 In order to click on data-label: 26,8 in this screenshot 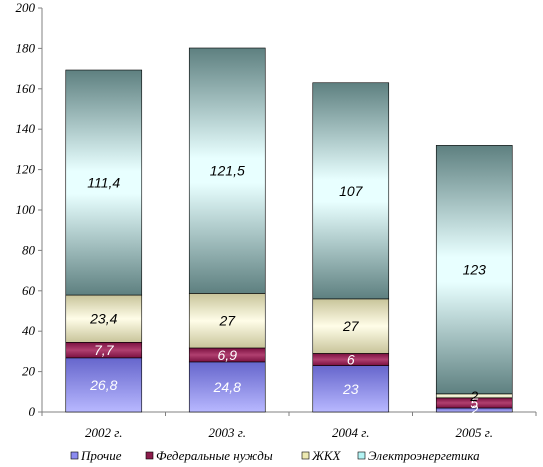, I will do `click(103, 385)`.